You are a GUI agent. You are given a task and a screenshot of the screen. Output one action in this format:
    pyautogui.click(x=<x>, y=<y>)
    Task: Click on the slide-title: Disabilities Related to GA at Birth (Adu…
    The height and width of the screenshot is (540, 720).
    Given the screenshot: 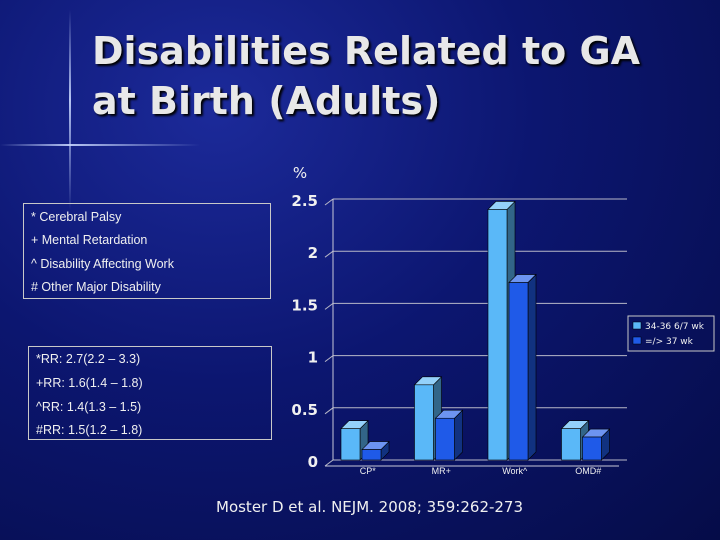 What is the action you would take?
    pyautogui.click(x=366, y=76)
    